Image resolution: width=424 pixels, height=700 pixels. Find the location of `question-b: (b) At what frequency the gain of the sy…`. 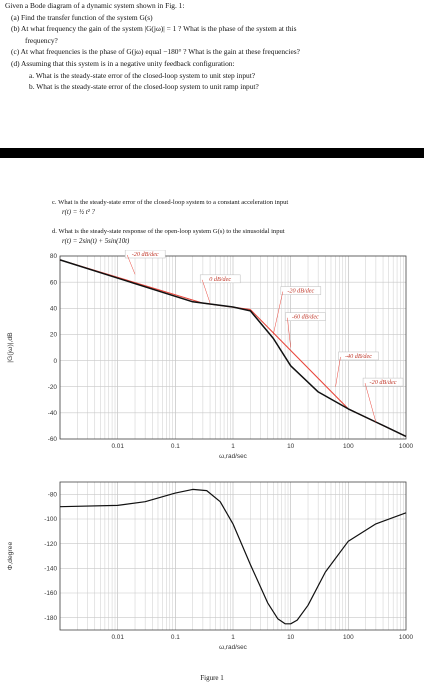

question-b: (b) At what frequency the gain of the sy… is located at coordinates (154, 29).